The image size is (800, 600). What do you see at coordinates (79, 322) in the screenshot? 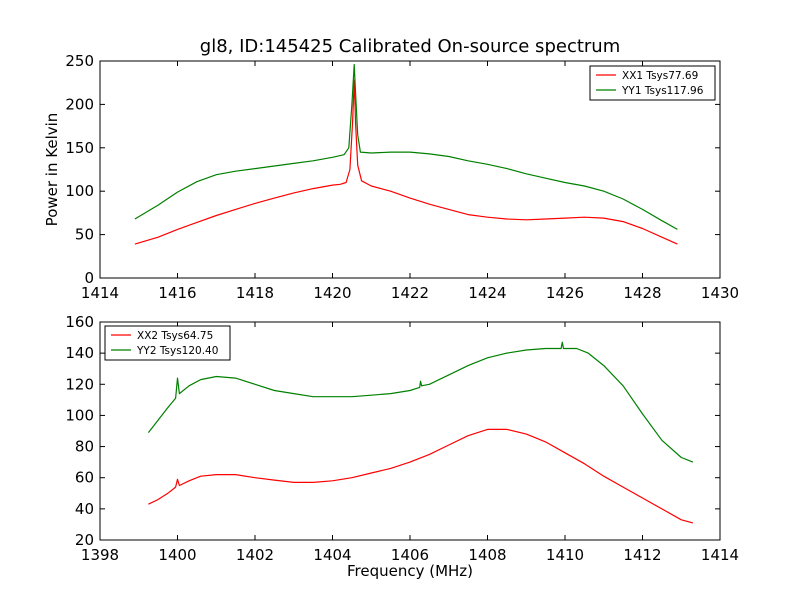
I see `panel-2-ytick-label: 160` at bounding box center [79, 322].